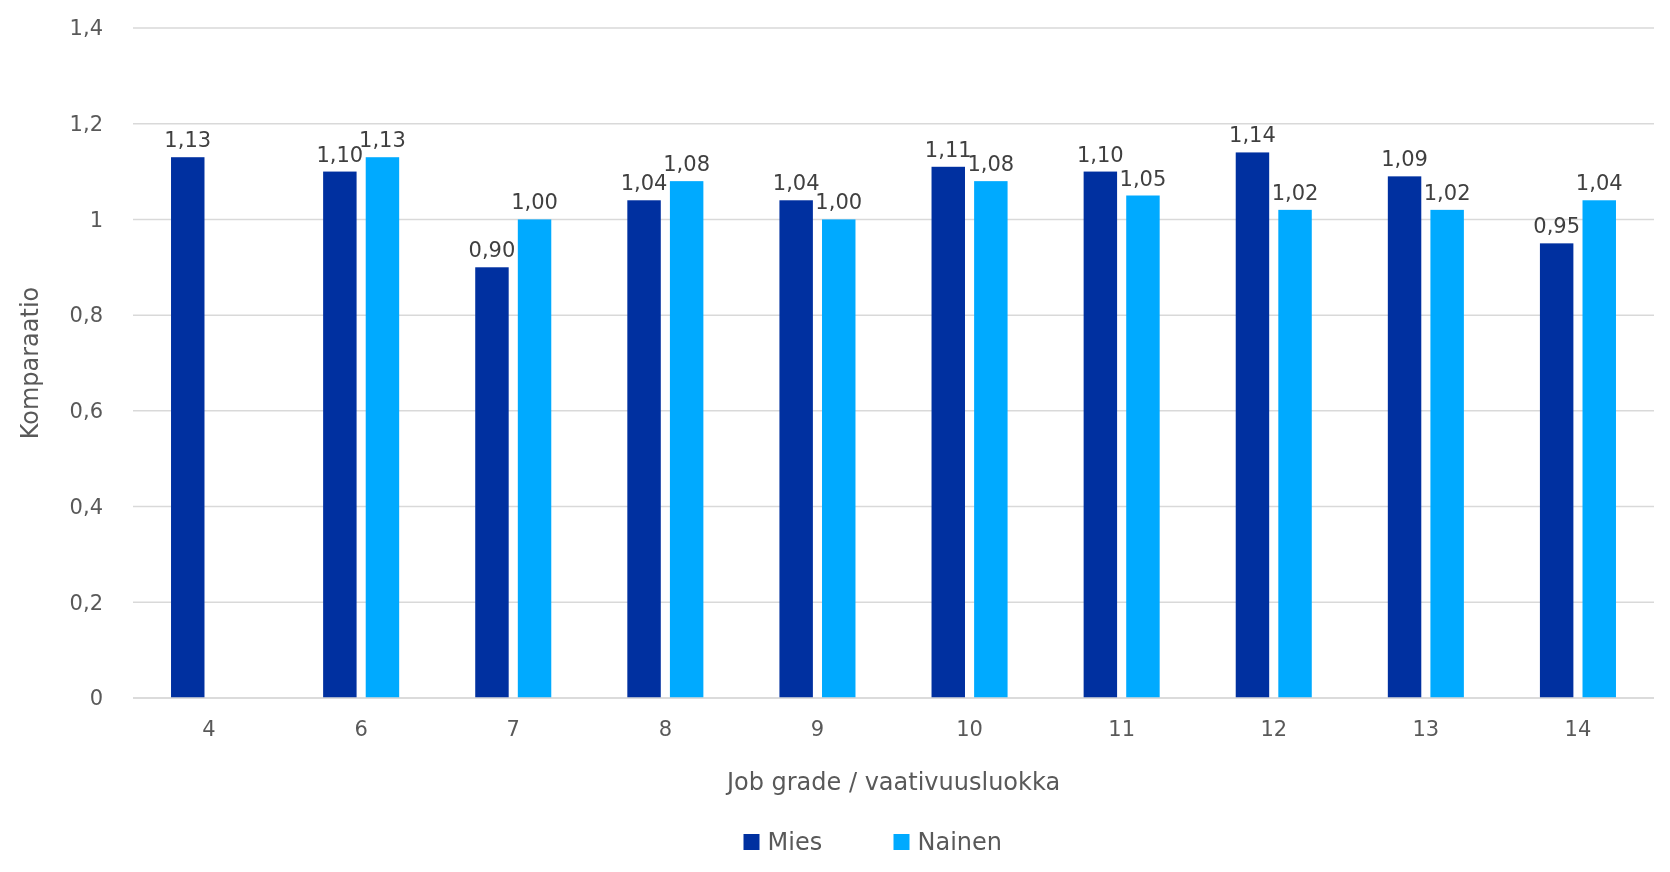 The image size is (1670, 872). Describe the element at coordinates (1599, 183) in the screenshot. I see `data-label: 1,04` at that location.